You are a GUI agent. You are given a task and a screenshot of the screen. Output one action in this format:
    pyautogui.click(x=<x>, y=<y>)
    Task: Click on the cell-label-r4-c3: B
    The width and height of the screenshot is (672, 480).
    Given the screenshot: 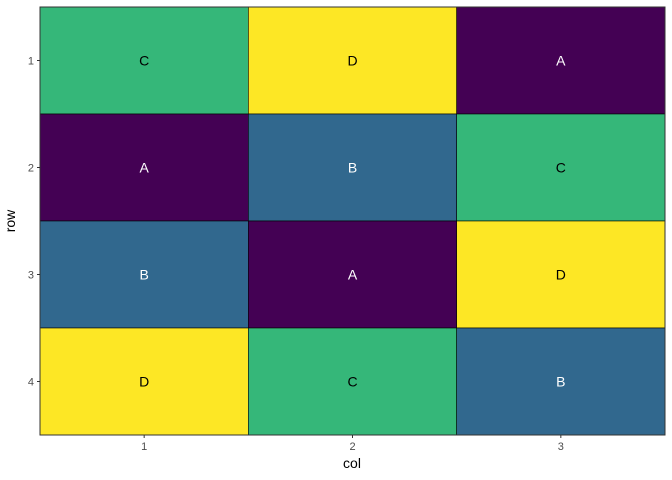 What is the action you would take?
    pyautogui.click(x=560, y=382)
    